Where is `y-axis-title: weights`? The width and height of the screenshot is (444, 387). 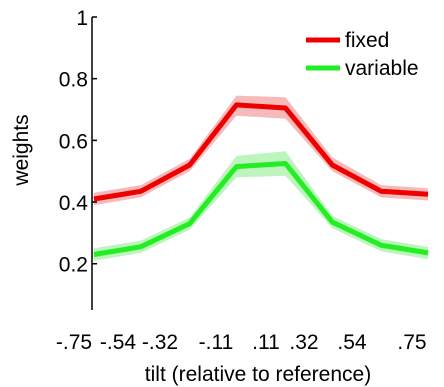
y-axis-title: weights is located at coordinates (21, 150).